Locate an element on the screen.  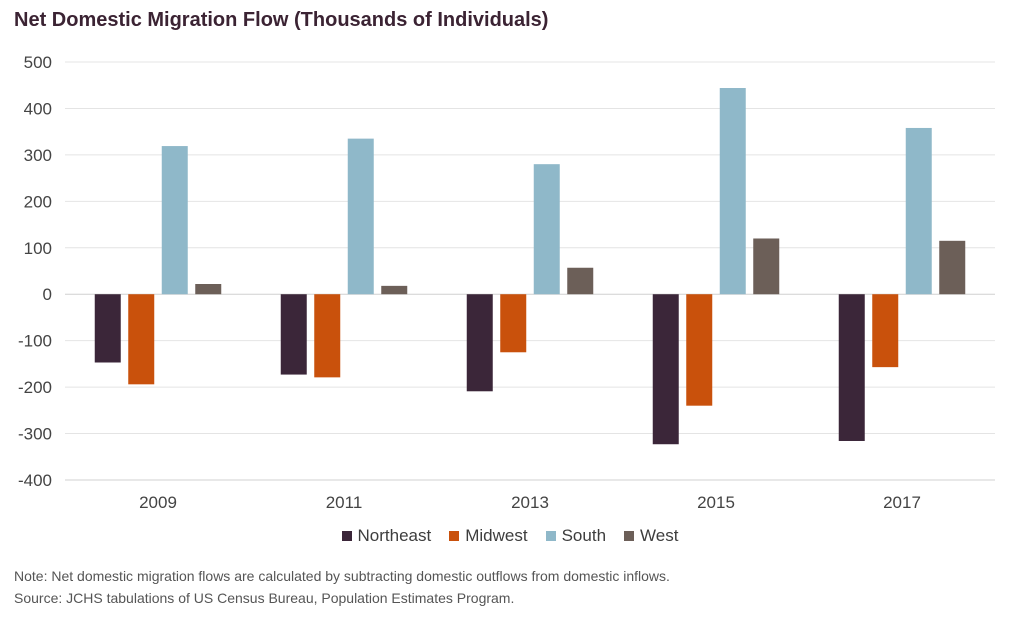
bar-northeast-2011 is located at coordinates (293, 334).